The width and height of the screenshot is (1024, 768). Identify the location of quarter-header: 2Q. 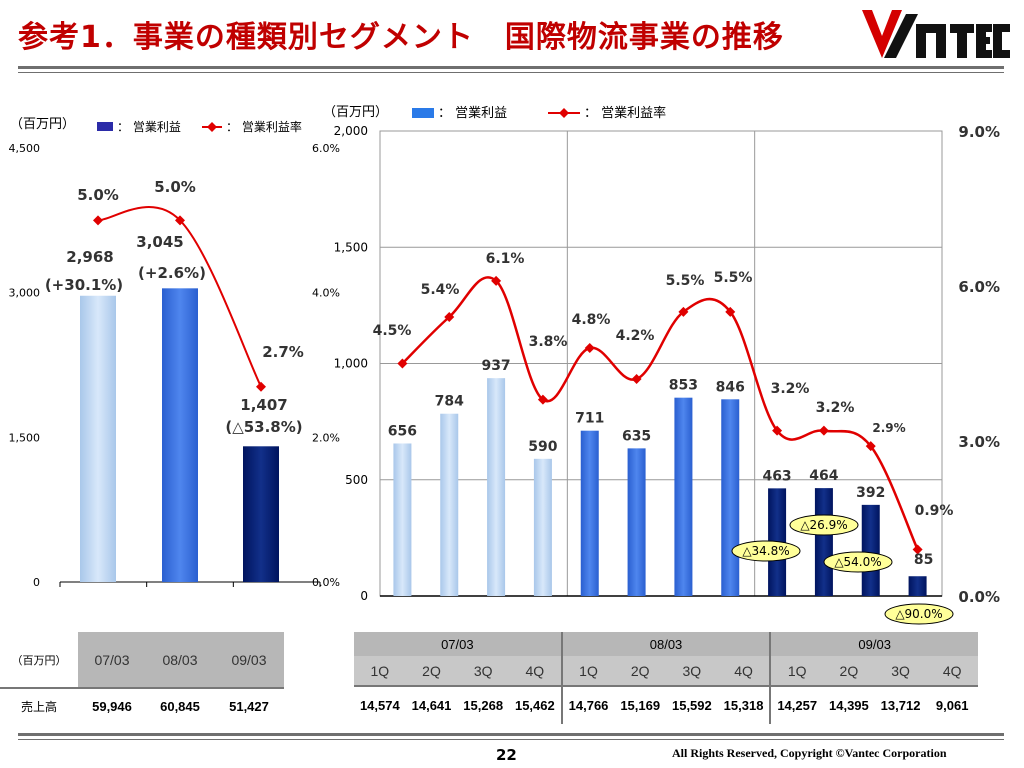
(849, 671).